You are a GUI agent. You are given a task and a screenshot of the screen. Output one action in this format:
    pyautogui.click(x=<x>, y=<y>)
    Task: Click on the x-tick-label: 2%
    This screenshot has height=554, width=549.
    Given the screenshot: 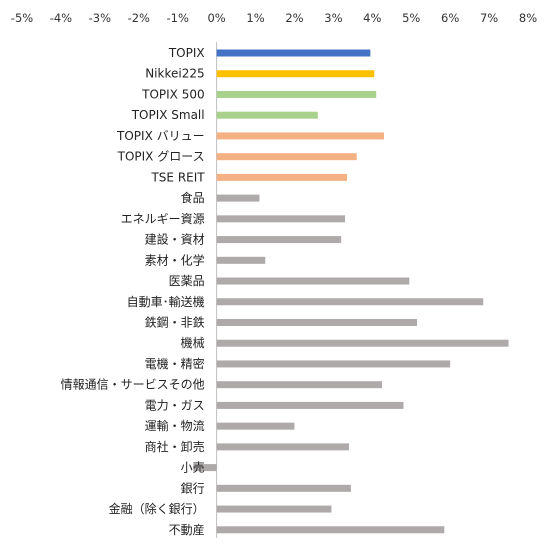 What is the action you would take?
    pyautogui.click(x=294, y=18)
    